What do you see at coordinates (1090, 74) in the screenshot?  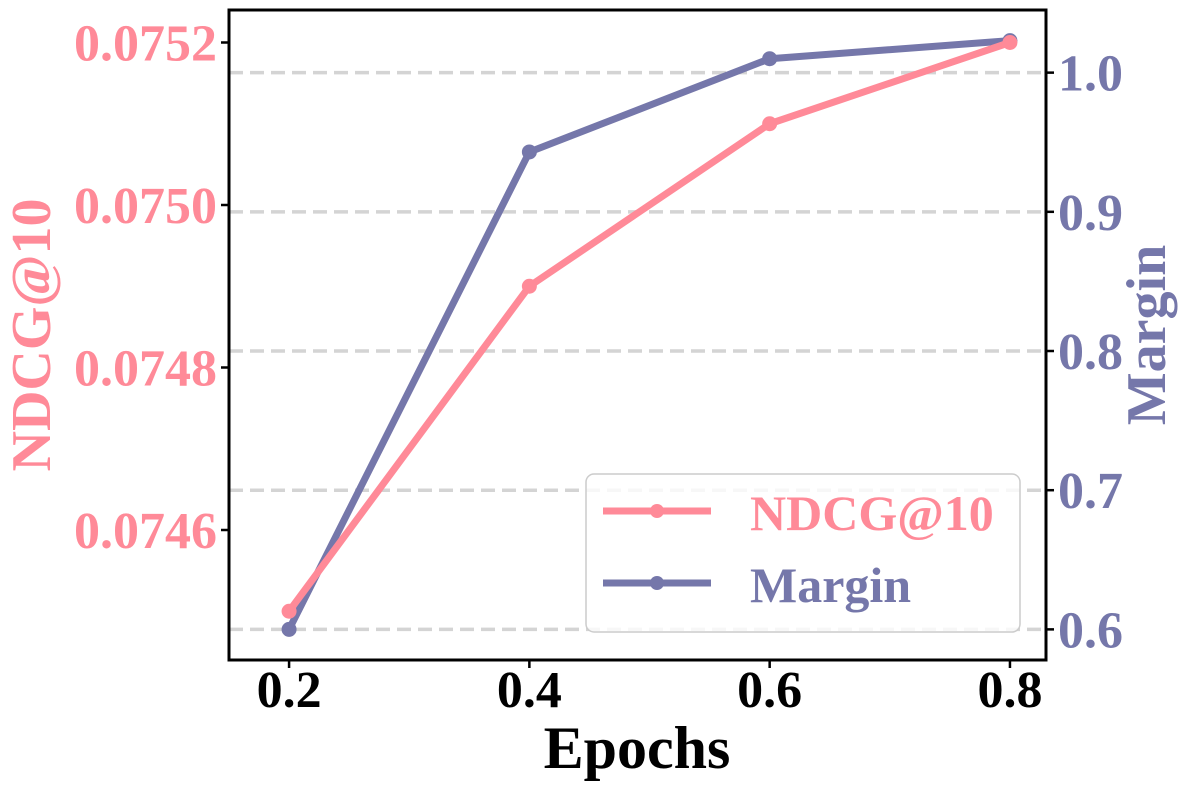 I see `right-tick-label: 1.0` at bounding box center [1090, 74].